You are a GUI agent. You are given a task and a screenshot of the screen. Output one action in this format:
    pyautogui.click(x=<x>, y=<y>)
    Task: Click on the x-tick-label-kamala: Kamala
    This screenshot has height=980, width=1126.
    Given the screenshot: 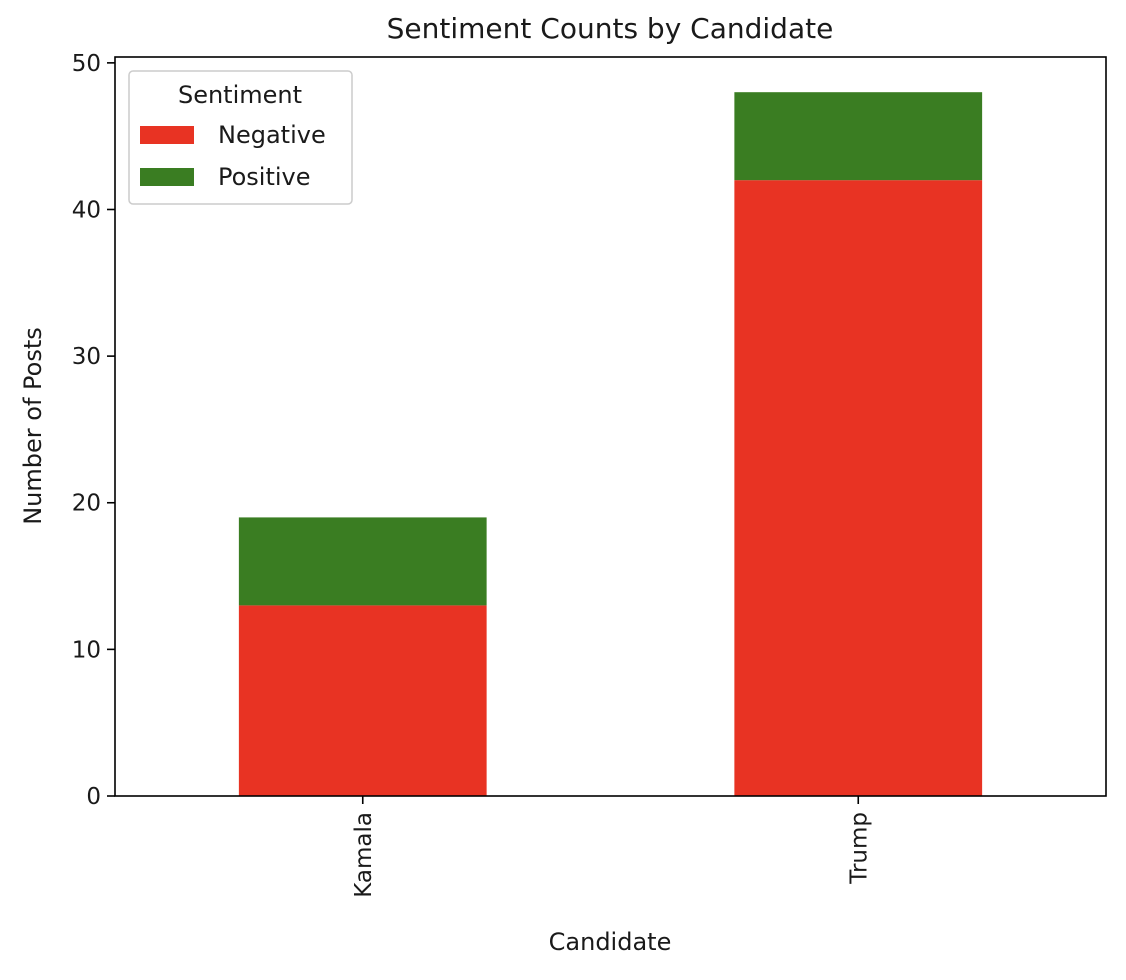 What is the action you would take?
    pyautogui.click(x=364, y=855)
    